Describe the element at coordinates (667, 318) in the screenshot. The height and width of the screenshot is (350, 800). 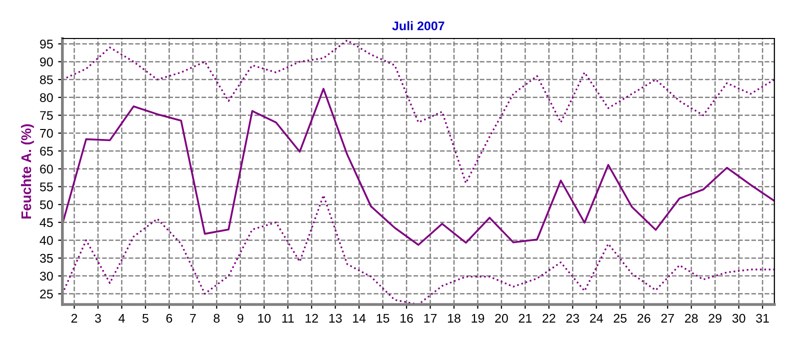
I see `x-tick-label: 27` at that location.